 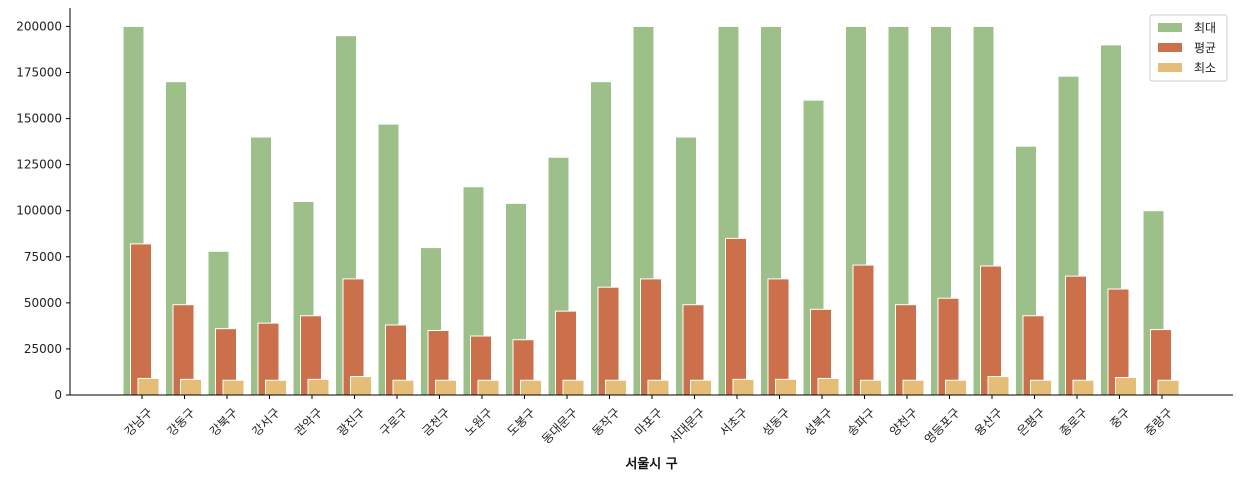 What do you see at coordinates (733, 421) in the screenshot?
I see `x-tick-label: 서초구` at bounding box center [733, 421].